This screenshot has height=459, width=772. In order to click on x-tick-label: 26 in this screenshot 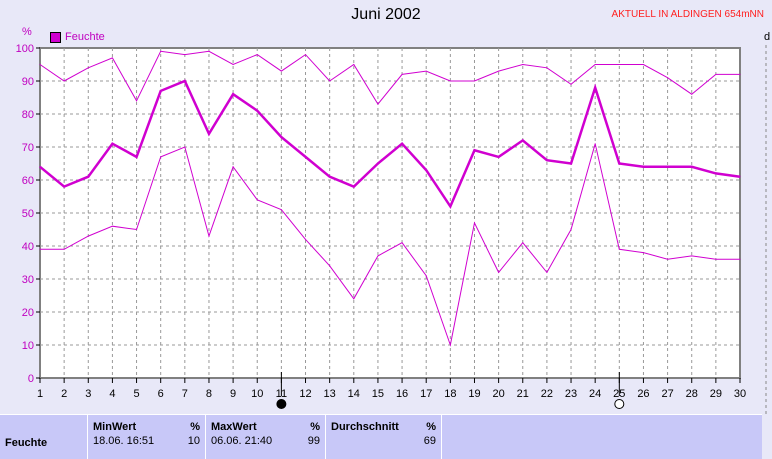, I will do `click(643, 394)`.